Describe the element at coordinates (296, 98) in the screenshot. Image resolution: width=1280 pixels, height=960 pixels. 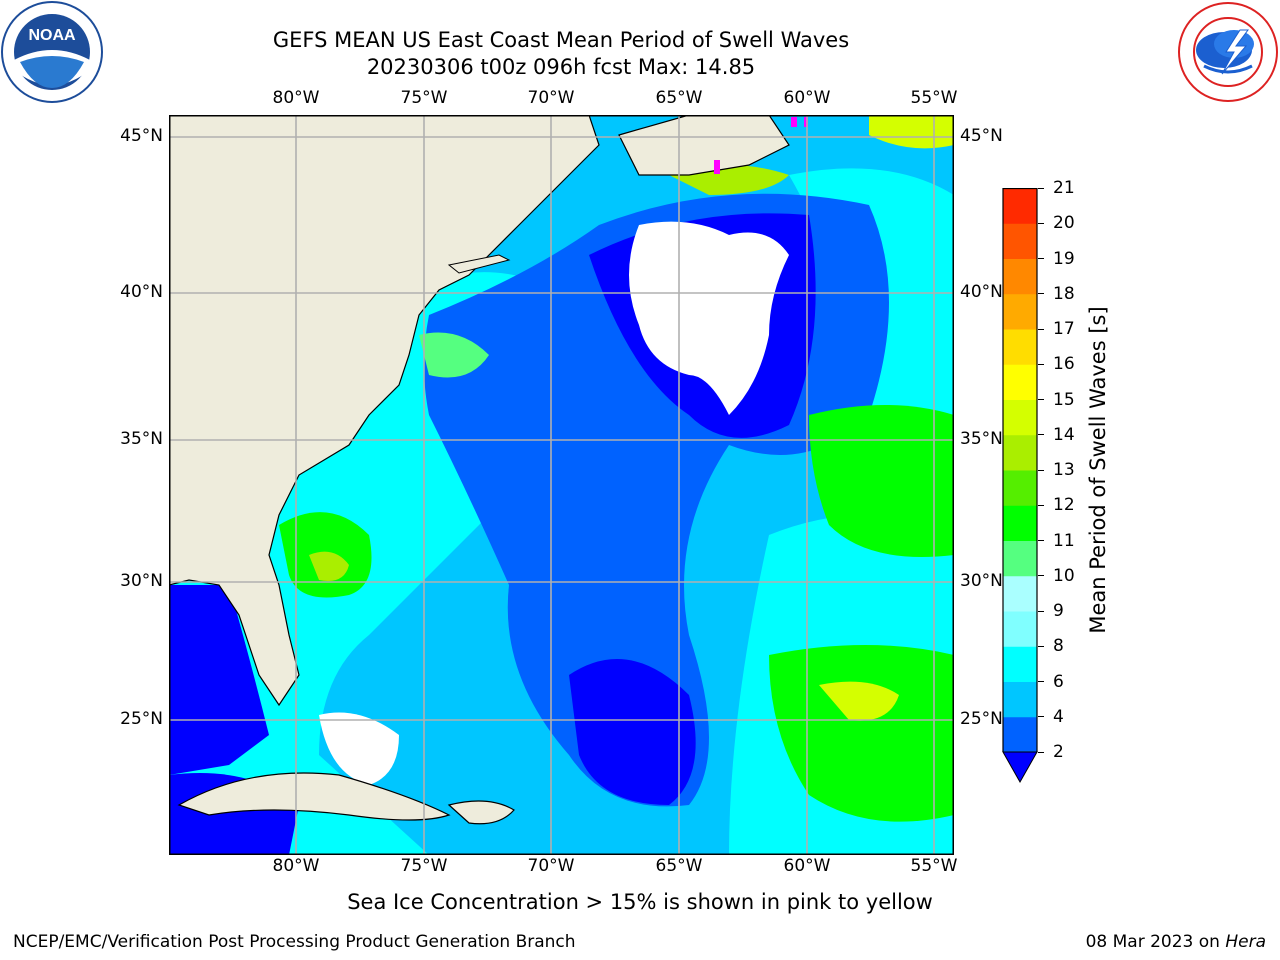
I see `lon-label-top: 80°W` at that location.